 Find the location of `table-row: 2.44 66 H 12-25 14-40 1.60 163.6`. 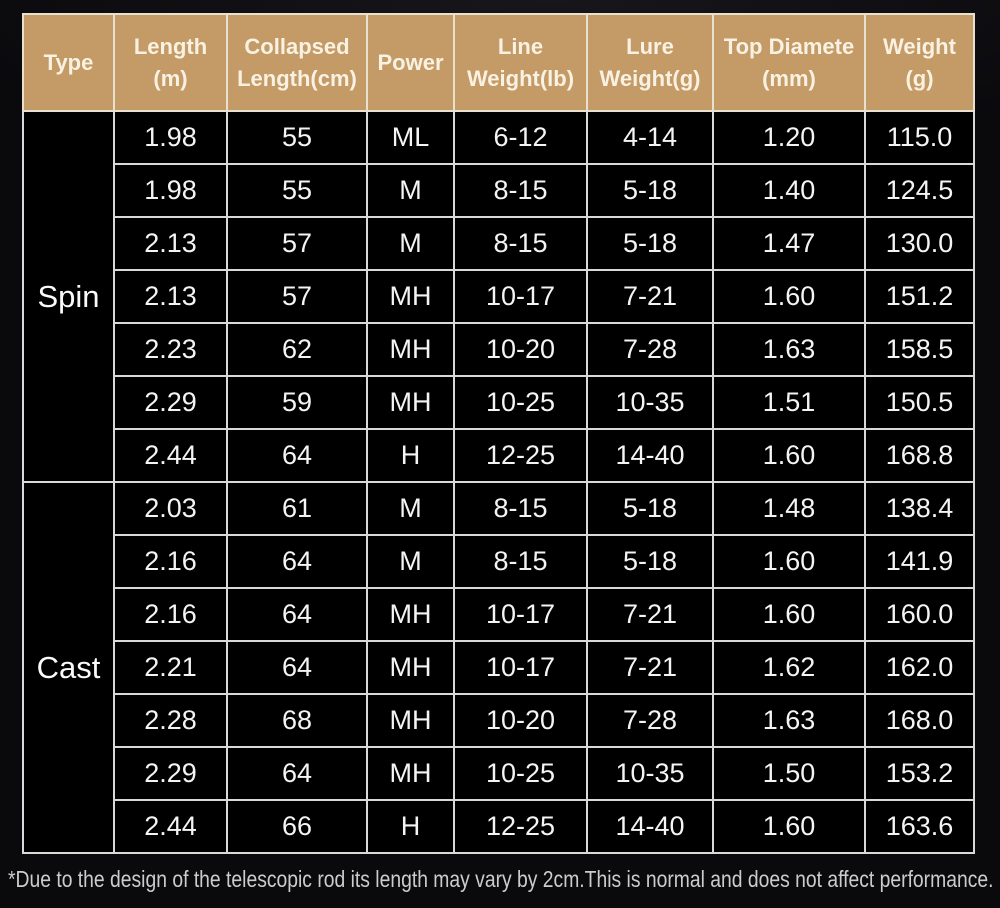

table-row: 2.44 66 H 12-25 14-40 1.60 163.6 is located at coordinates (499, 826).